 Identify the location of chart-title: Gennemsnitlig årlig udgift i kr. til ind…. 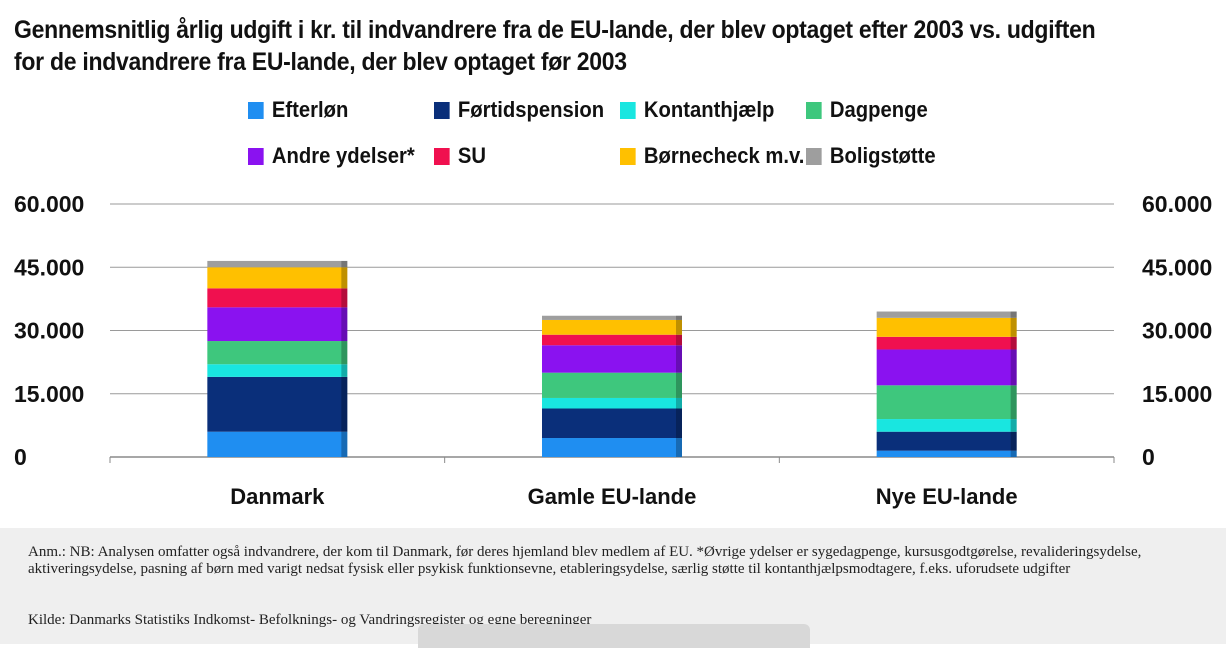
(555, 46).